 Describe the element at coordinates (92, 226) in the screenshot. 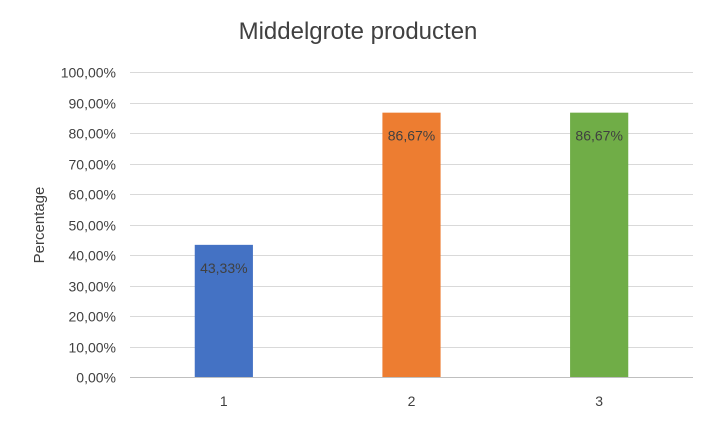

I see `y-tick-label: 50,00%` at that location.